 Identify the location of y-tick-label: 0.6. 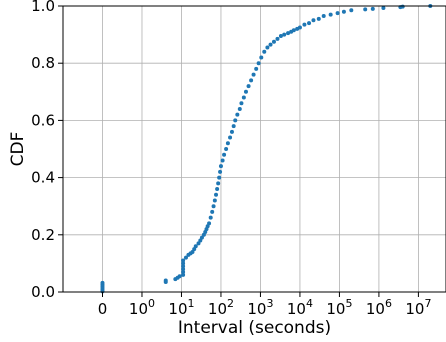
(43, 120).